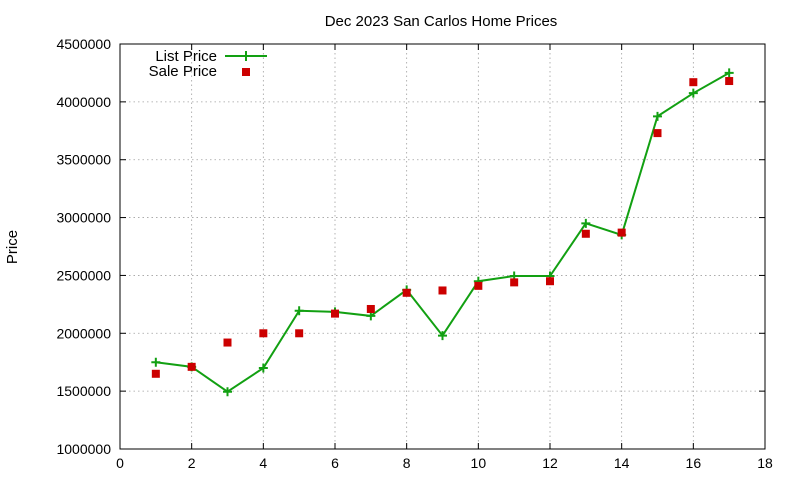 This screenshot has height=480, width=800. What do you see at coordinates (83, 102) in the screenshot?
I see `y-tick-label: 4000000` at bounding box center [83, 102].